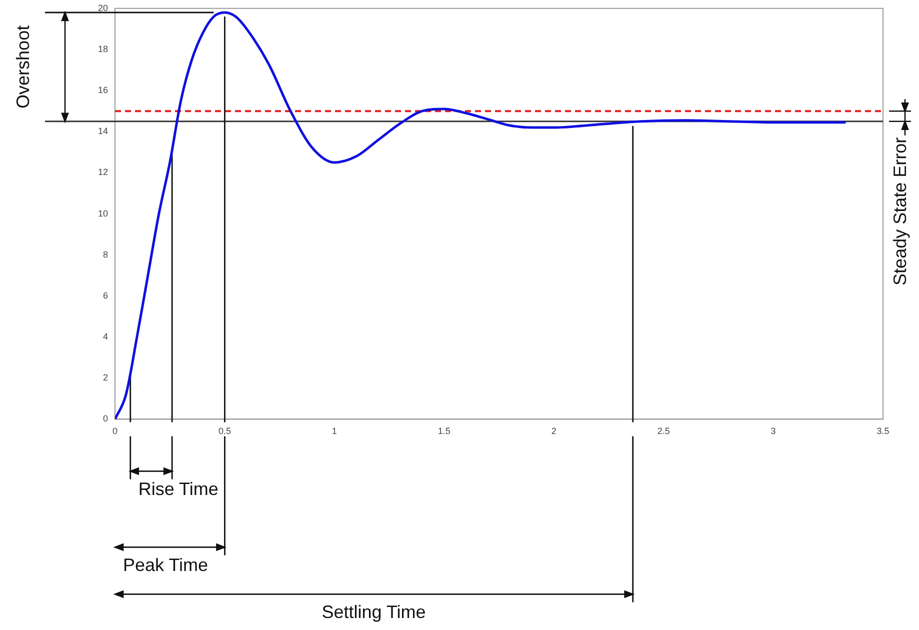  Describe the element at coordinates (103, 131) in the screenshot. I see `y-tick-label: 14` at that location.